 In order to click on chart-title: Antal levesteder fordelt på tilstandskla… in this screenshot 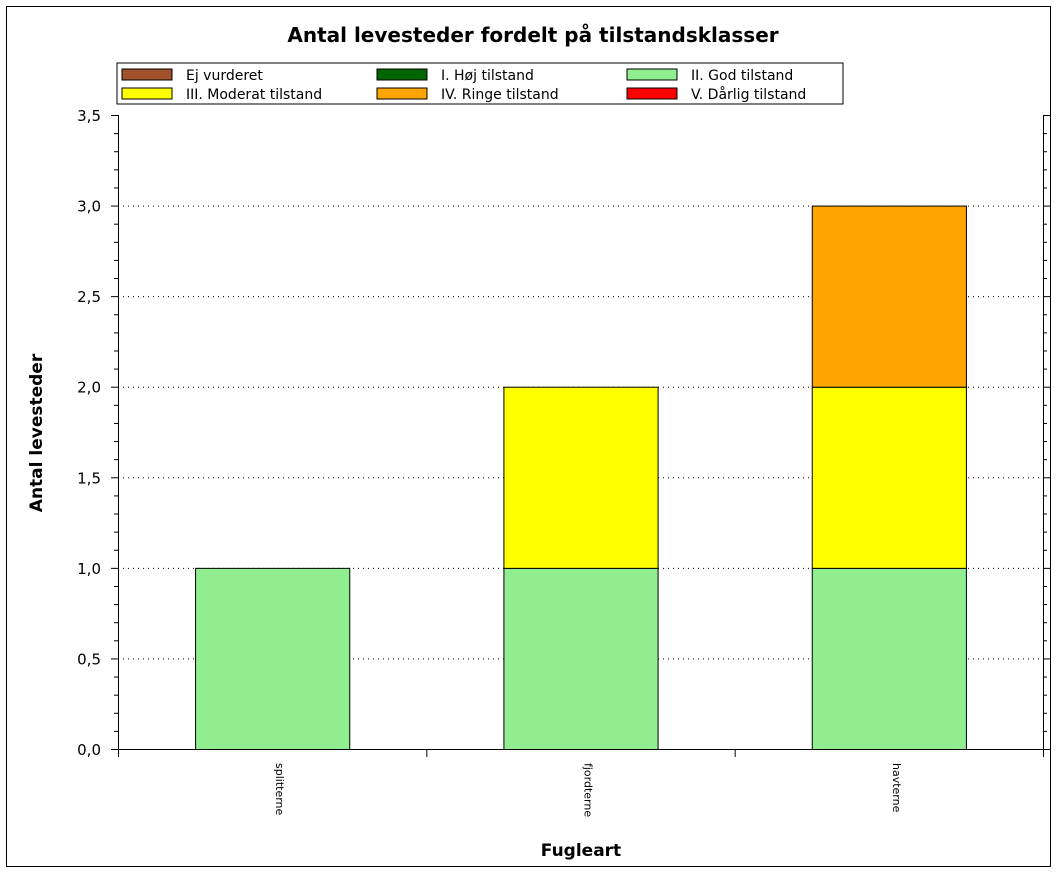, I will do `click(532, 35)`.